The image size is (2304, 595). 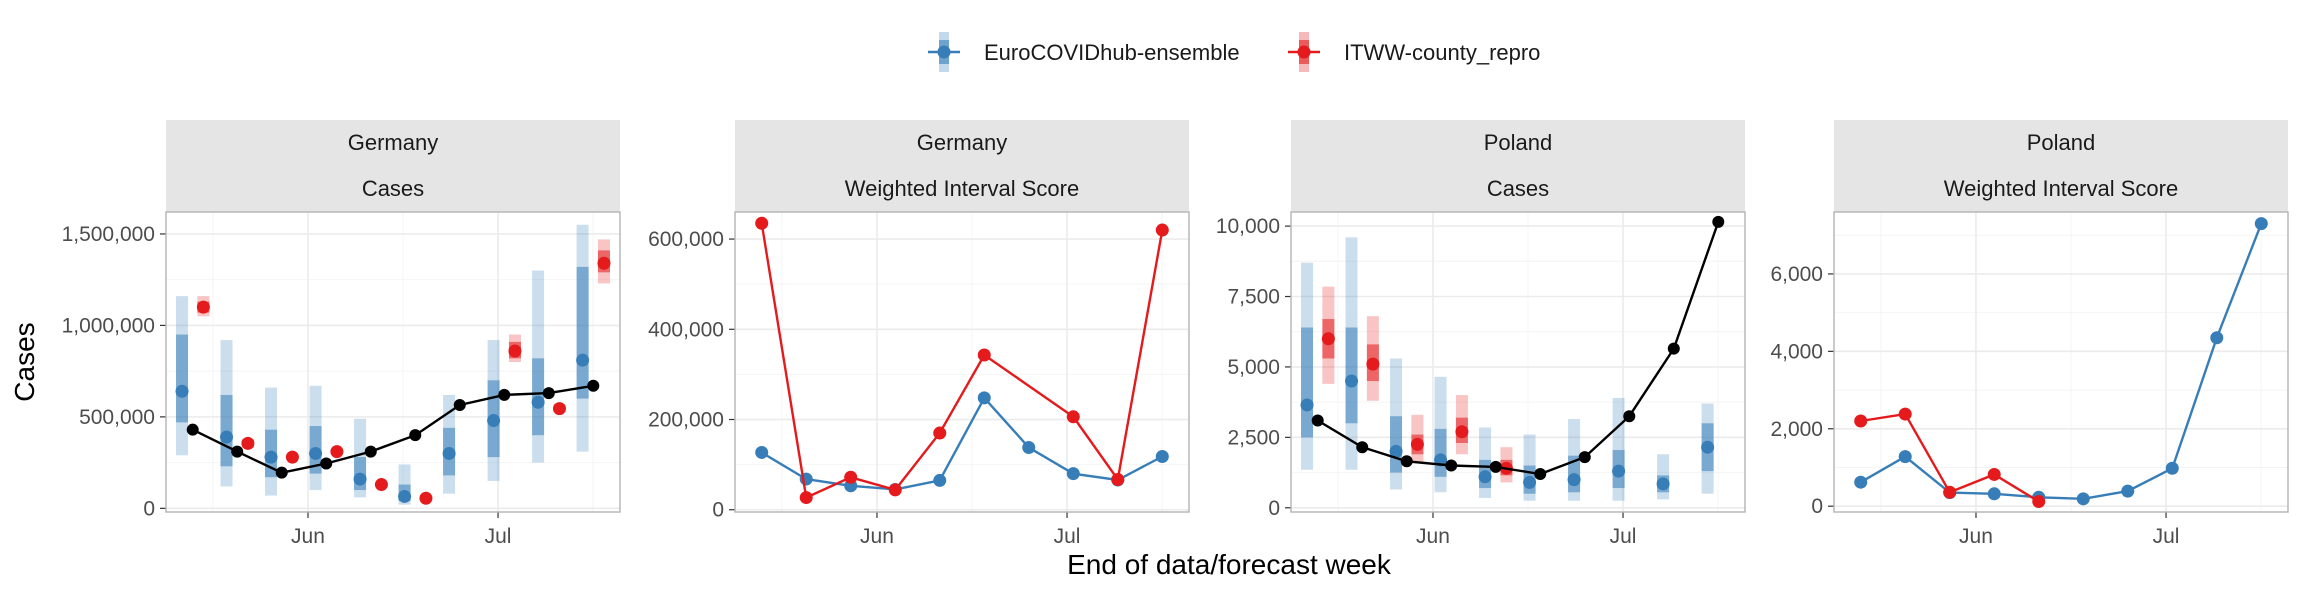 What do you see at coordinates (1253, 297) in the screenshot?
I see `y-tick-label: 7,500` at bounding box center [1253, 297].